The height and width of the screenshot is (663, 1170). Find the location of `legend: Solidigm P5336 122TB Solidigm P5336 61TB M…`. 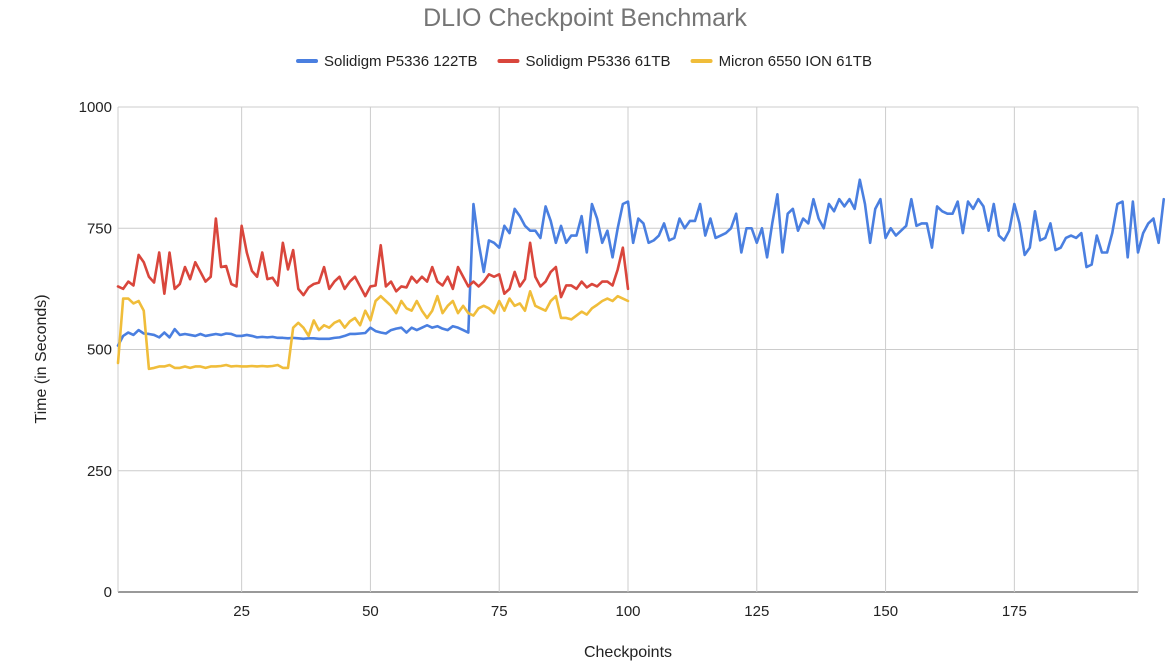

legend: Solidigm P5336 122TB Solidigm P5336 61TB M… is located at coordinates (584, 61).